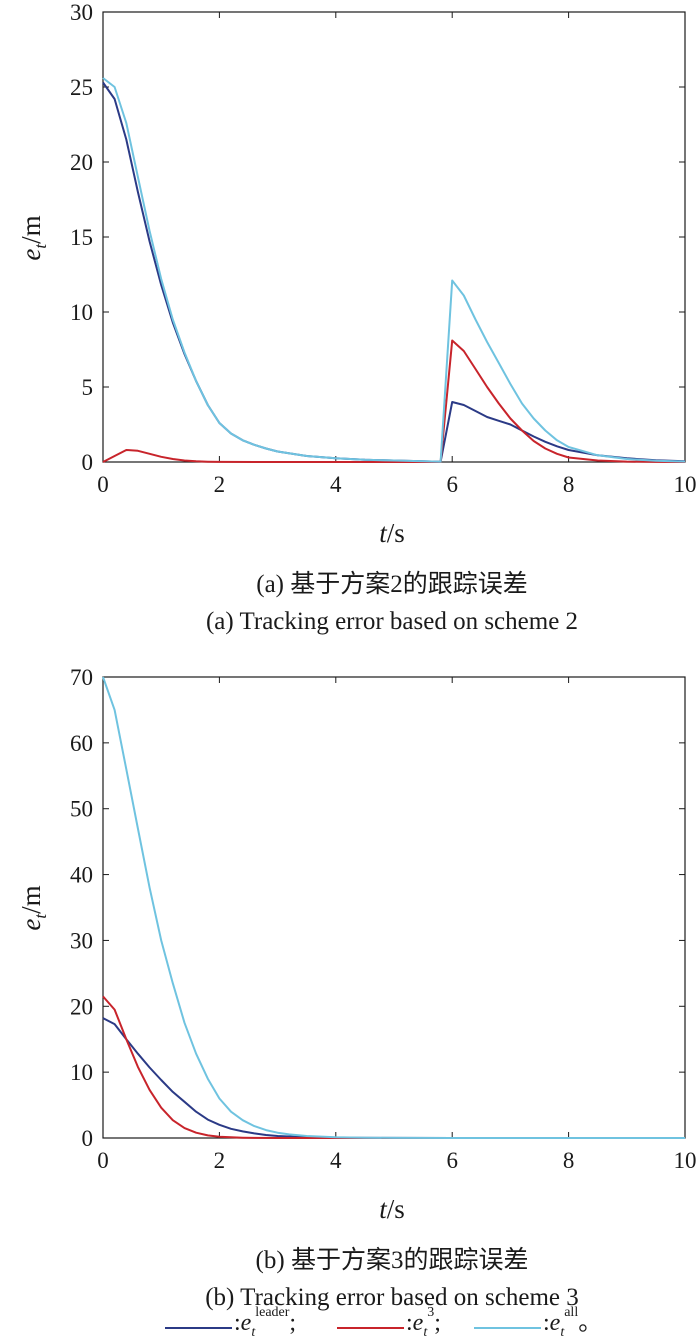 The height and width of the screenshot is (1341, 700). Describe the element at coordinates (392, 1209) in the screenshot. I see `chart-b-xlabel: t/s` at that location.